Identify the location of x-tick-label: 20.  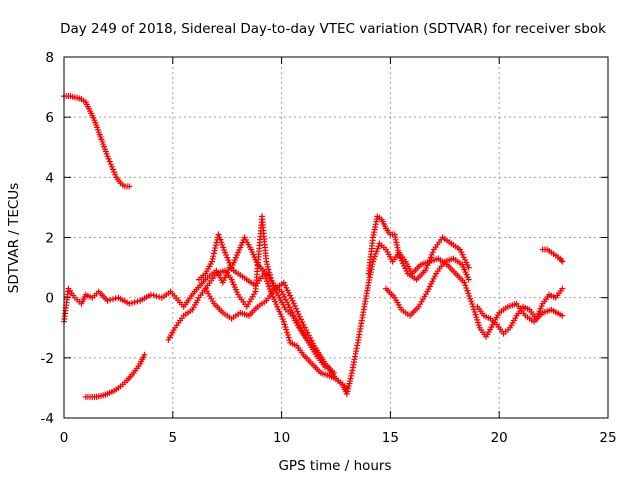
(499, 438).